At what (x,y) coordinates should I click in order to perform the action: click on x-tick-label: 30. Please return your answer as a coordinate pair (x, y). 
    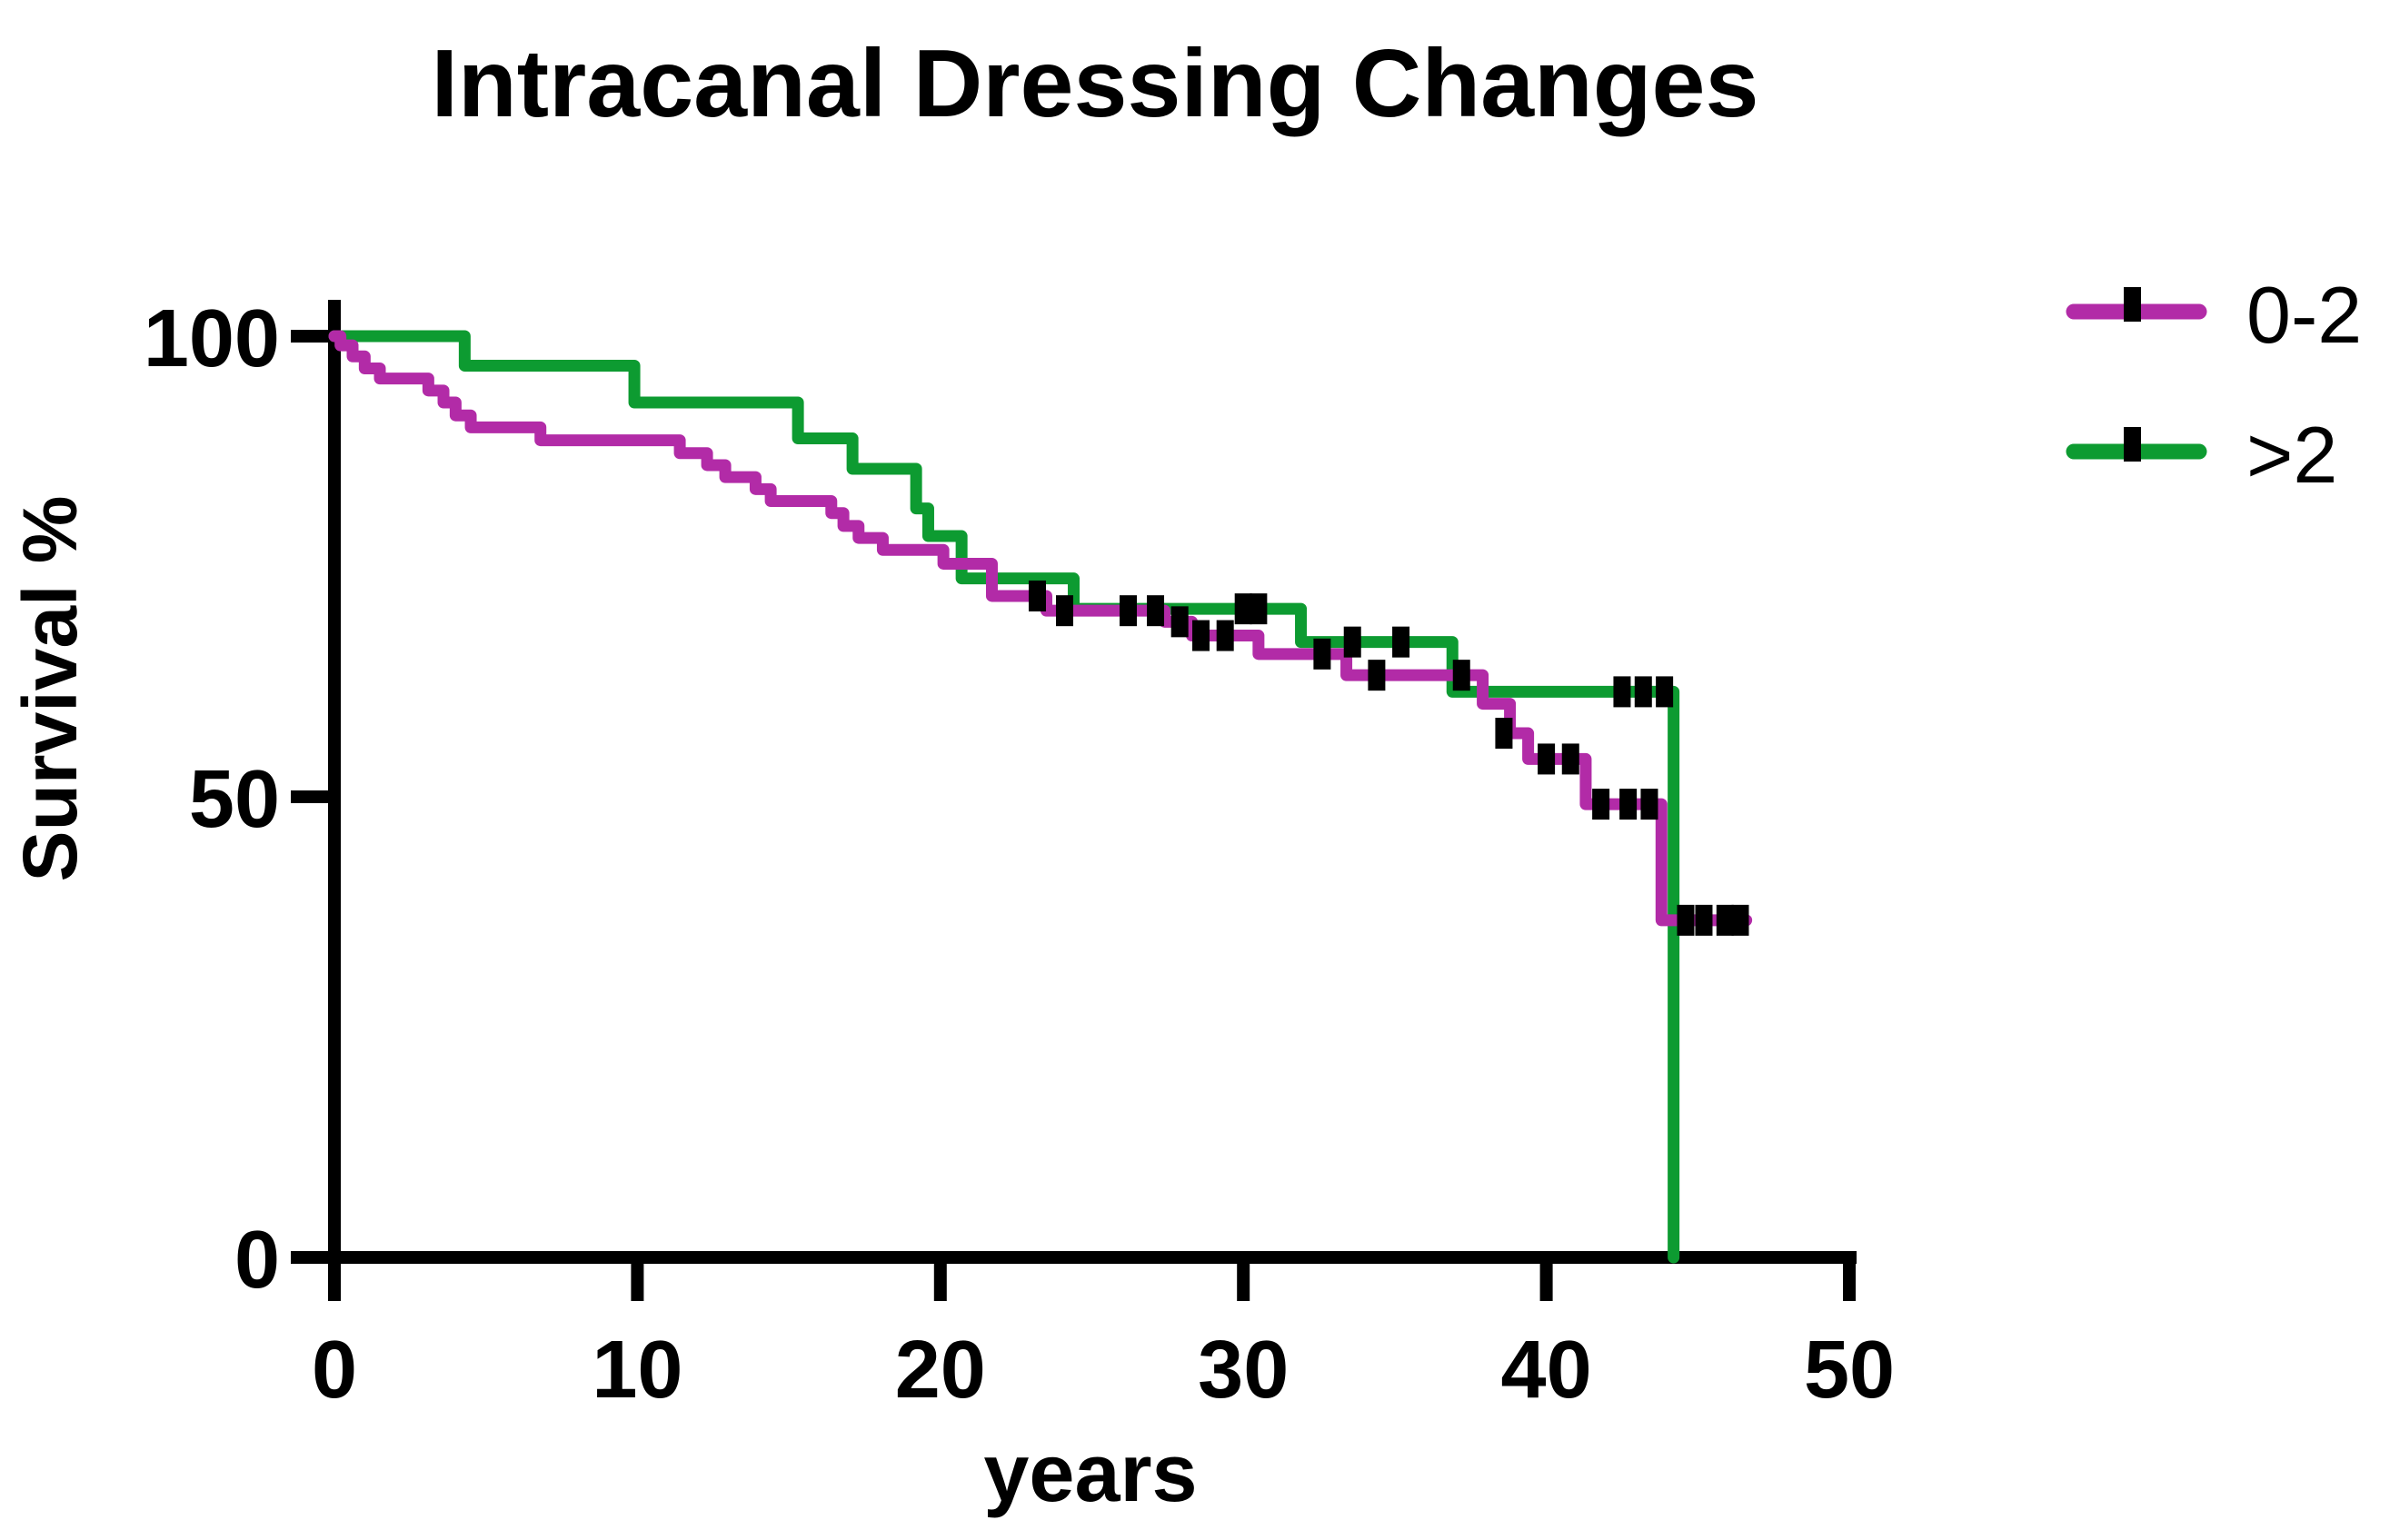
    Looking at the image, I should click on (1243, 1370).